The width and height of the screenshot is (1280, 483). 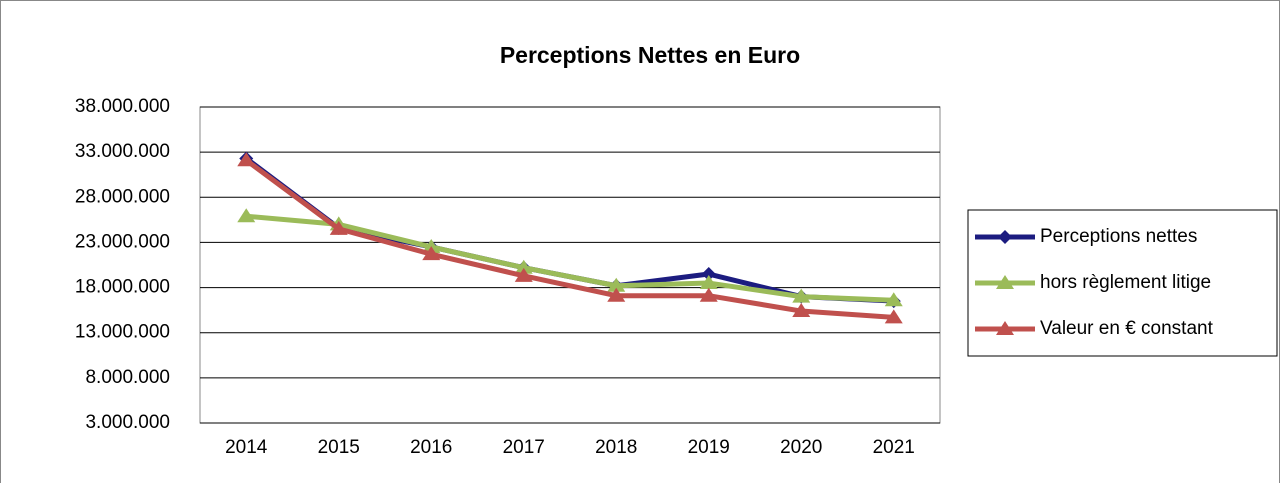 I want to click on x-tick-label: 2021, so click(x=894, y=447).